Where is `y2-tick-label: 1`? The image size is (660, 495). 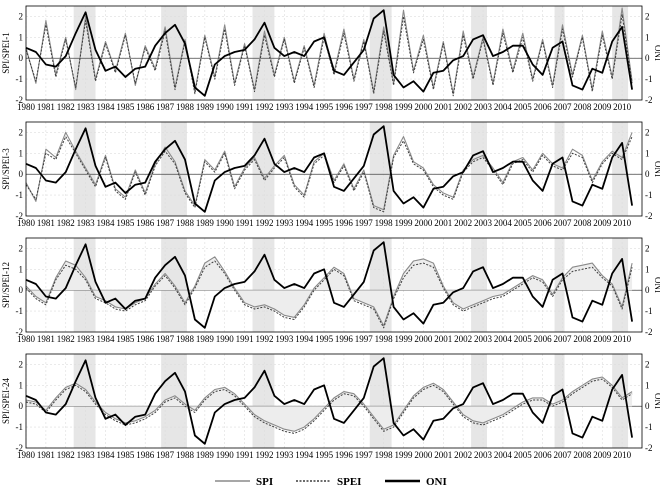
y2-tick-label: 1 is located at coordinates (647, 269).